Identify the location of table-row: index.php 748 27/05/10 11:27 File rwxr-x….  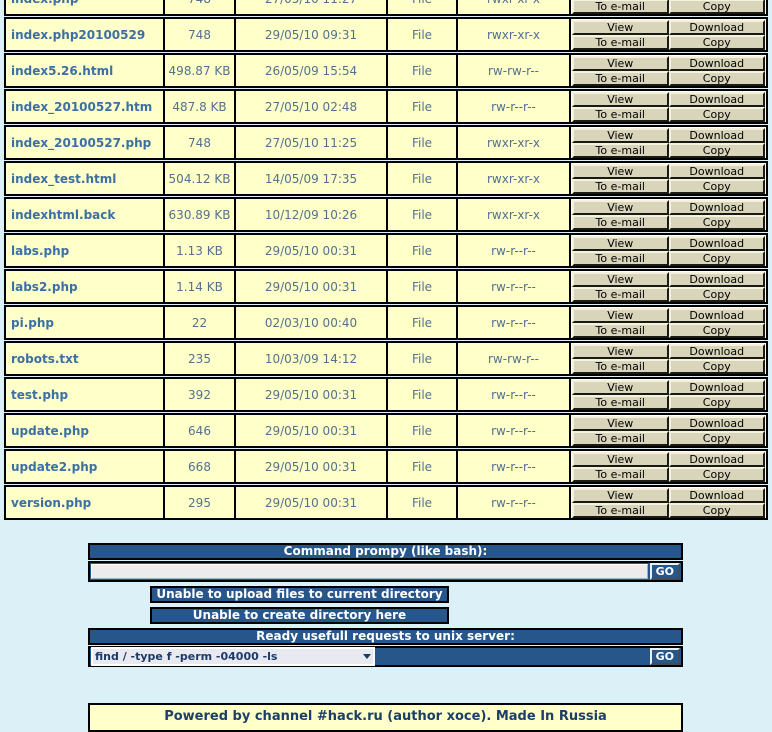
(386, 8).